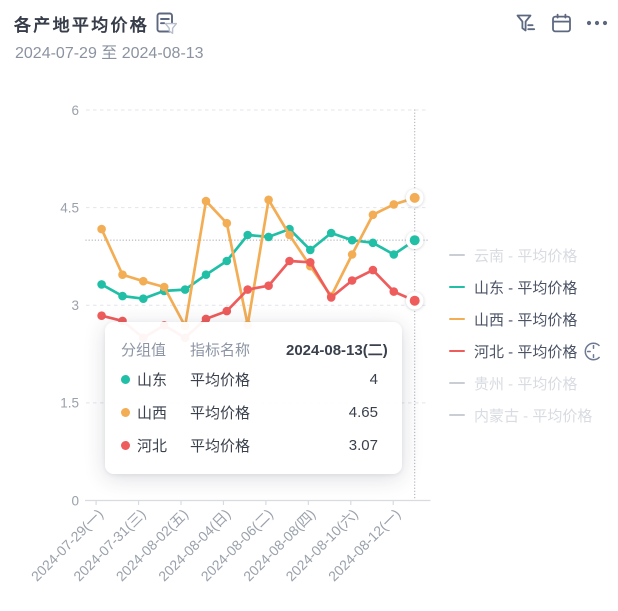 This screenshot has width=618, height=611. Describe the element at coordinates (363, 445) in the screenshot. I see `tooltip-row-value: 3.07` at that location.